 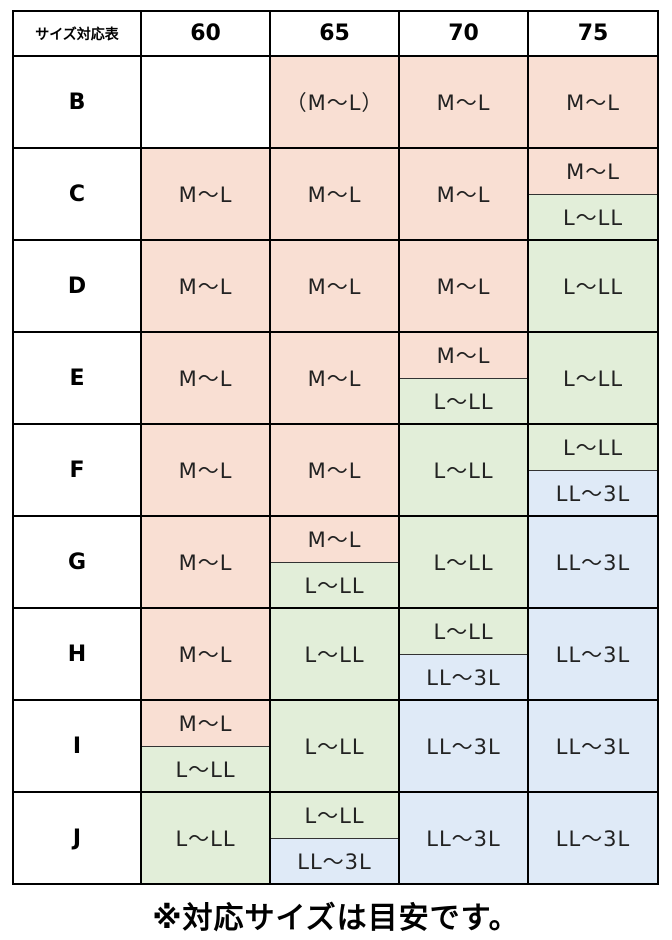 I want to click on row-header-h: H, so click(x=77, y=654).